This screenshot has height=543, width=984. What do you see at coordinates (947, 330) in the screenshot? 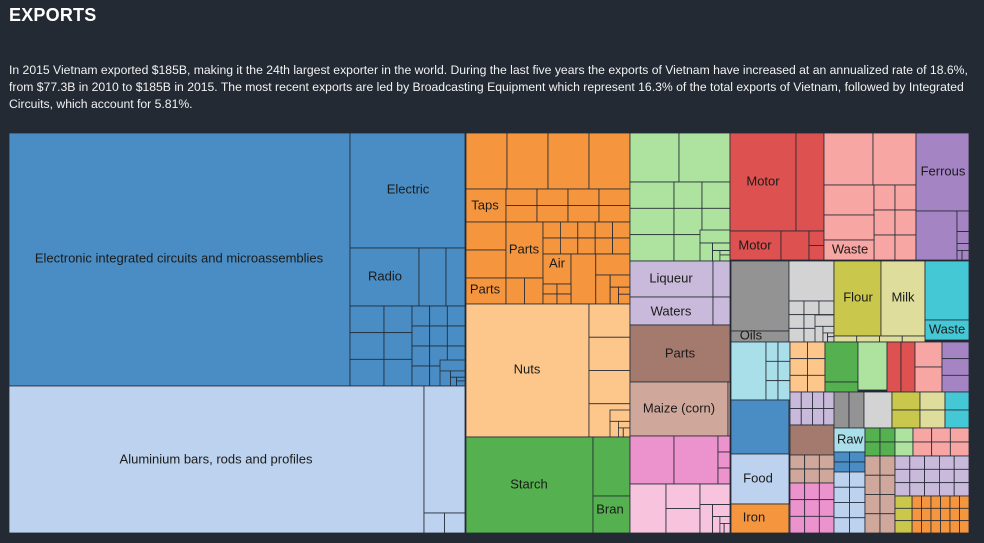
I see `cell-waste-cyan` at bounding box center [947, 330].